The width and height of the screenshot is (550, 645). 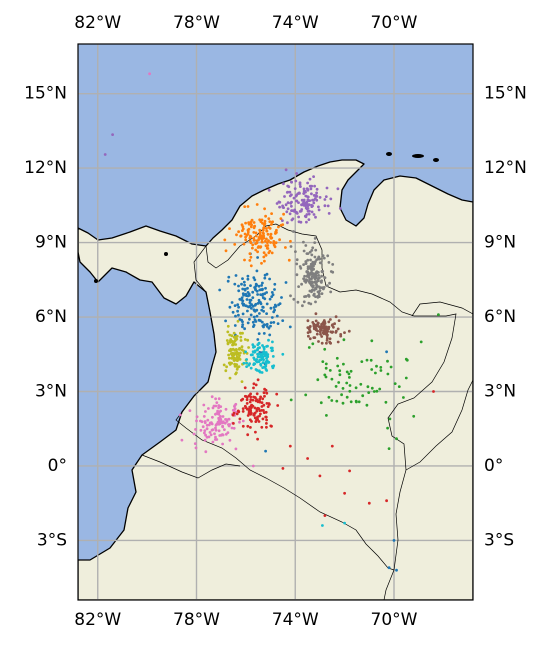 What do you see at coordinates (500, 317) in the screenshot?
I see `lat-tick-label-right: 6°N` at bounding box center [500, 317].